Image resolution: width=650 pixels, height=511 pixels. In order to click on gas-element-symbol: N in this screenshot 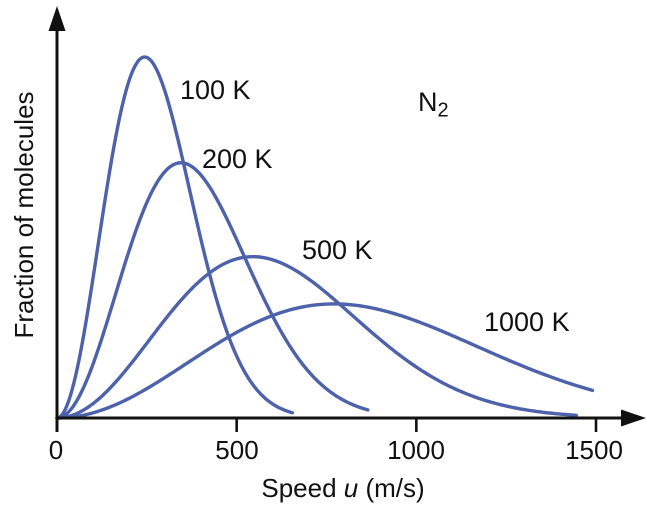, I will do `click(428, 102)`.